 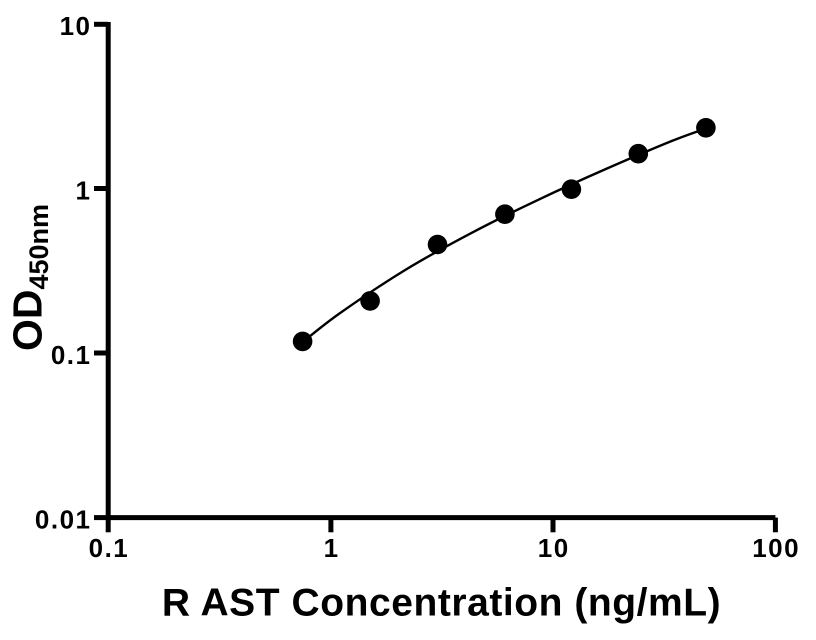 What do you see at coordinates (776, 548) in the screenshot?
I see `svg-text: 100` at bounding box center [776, 548].